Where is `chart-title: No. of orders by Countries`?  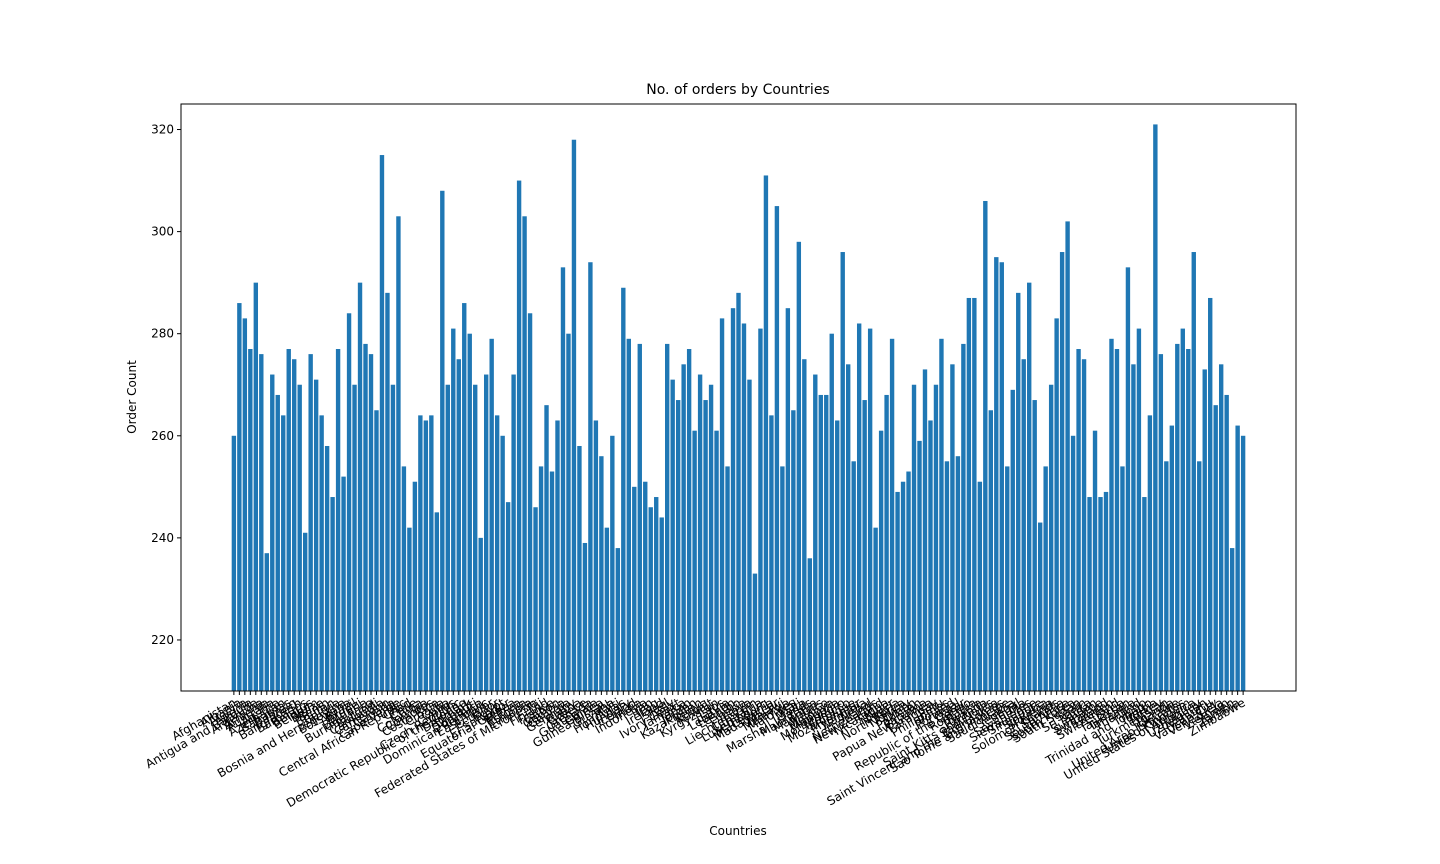
chart-title: No. of orders by Countries is located at coordinates (737, 90).